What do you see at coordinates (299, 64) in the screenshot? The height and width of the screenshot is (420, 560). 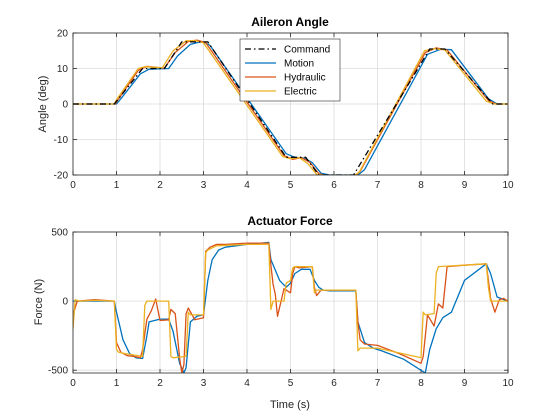 I see `legend-label: Motion` at bounding box center [299, 64].